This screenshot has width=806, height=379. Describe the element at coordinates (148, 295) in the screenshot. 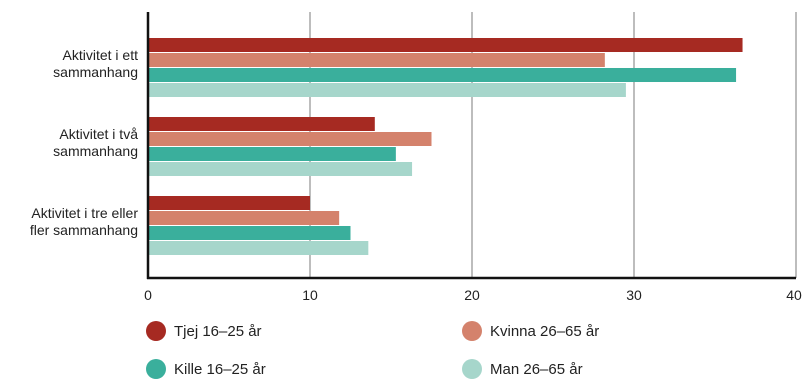

I see `x-tick-label: 0` at that location.